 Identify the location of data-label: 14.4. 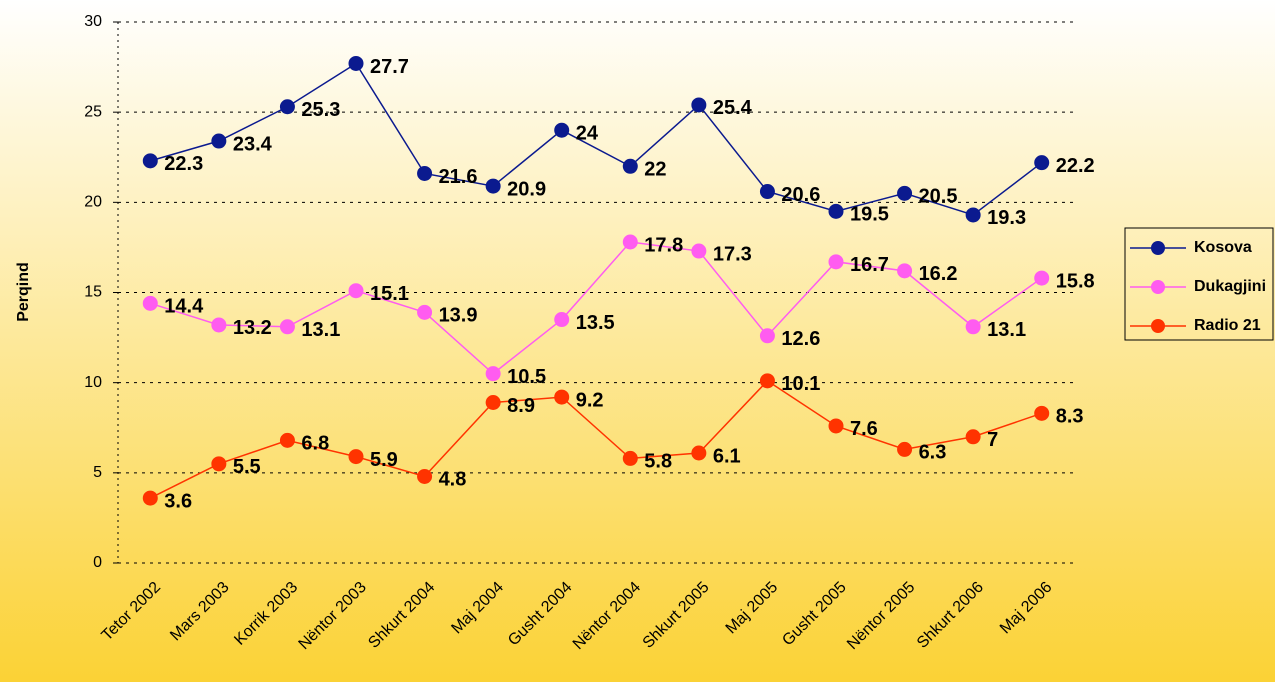
(184, 307).